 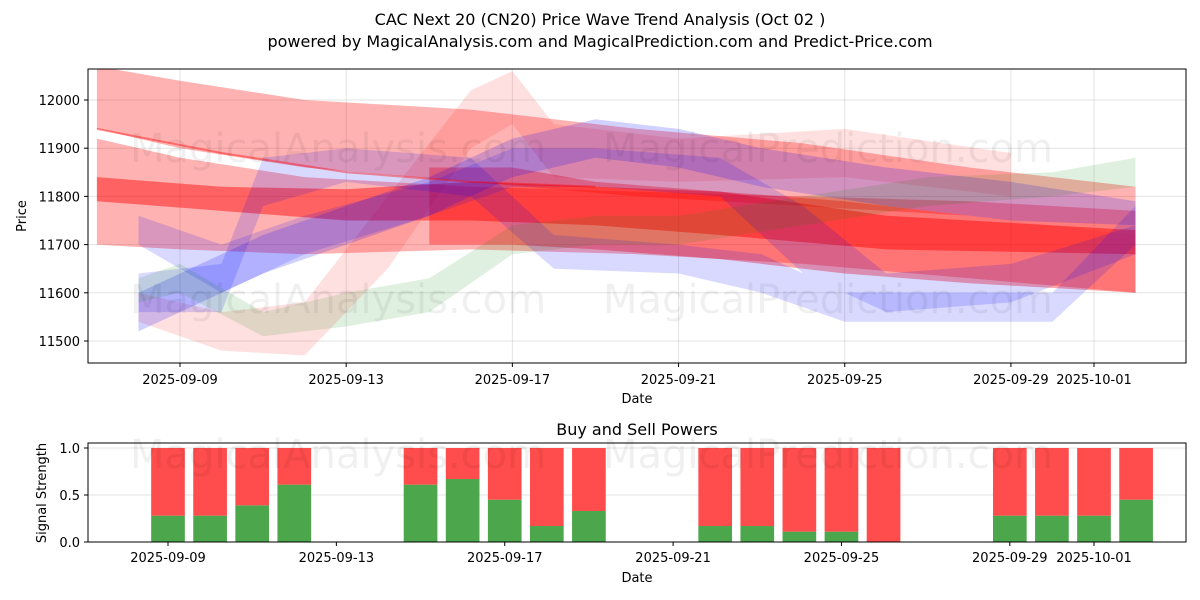 What do you see at coordinates (828, 149) in the screenshot?
I see `watermark-2: MagicalPrediction.com` at bounding box center [828, 149].